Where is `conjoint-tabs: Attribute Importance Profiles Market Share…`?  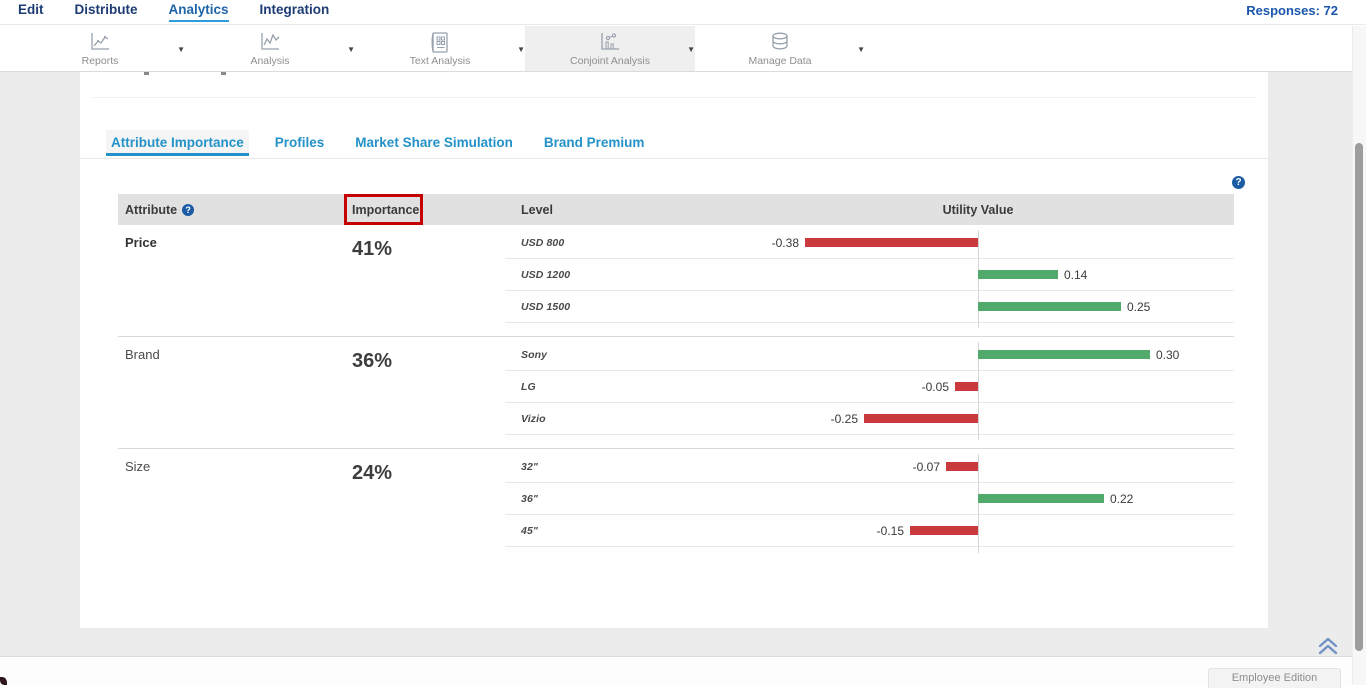 conjoint-tabs: Attribute Importance Profiles Market Share… is located at coordinates (377, 143).